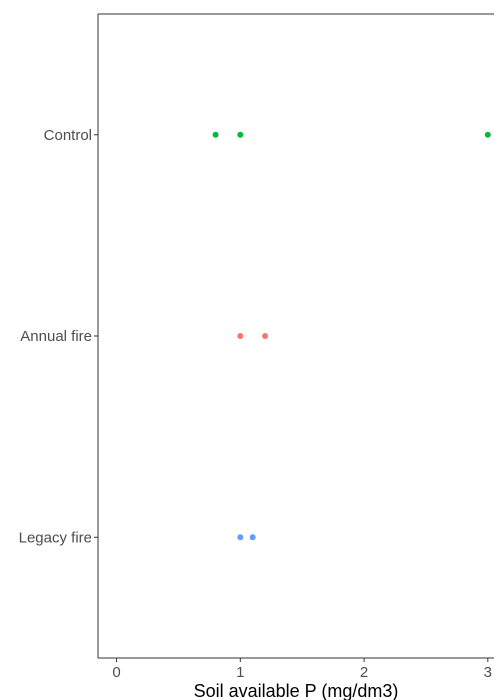 The height and width of the screenshot is (700, 495). Describe the element at coordinates (364, 672) in the screenshot. I see `x-tick-label: 2` at that location.